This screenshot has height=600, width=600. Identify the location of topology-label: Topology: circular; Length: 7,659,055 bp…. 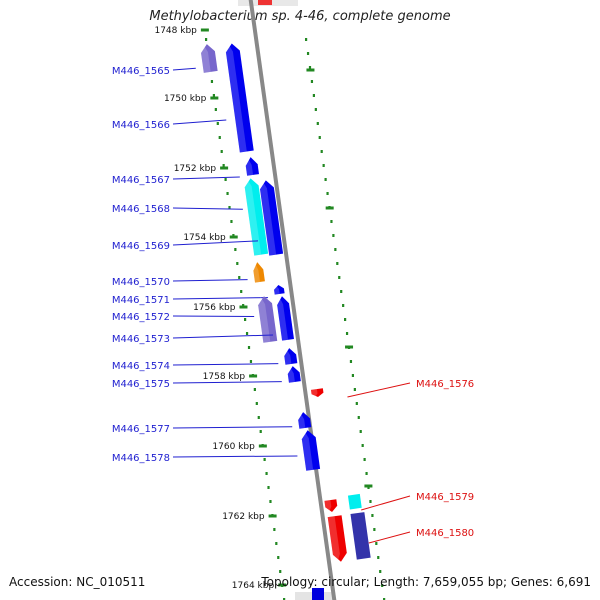
(426, 582).